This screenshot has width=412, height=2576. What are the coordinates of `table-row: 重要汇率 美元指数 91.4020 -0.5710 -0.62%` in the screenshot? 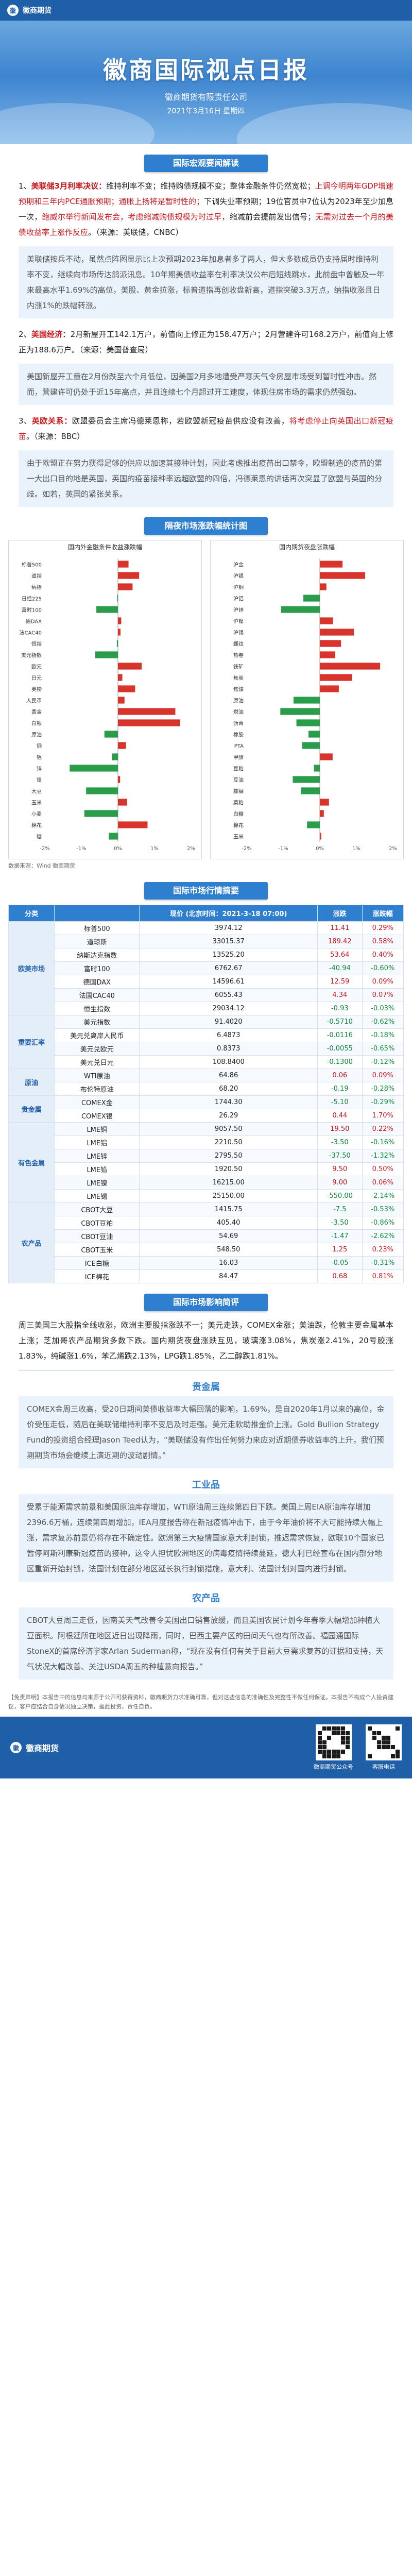 It's located at (206, 1042).